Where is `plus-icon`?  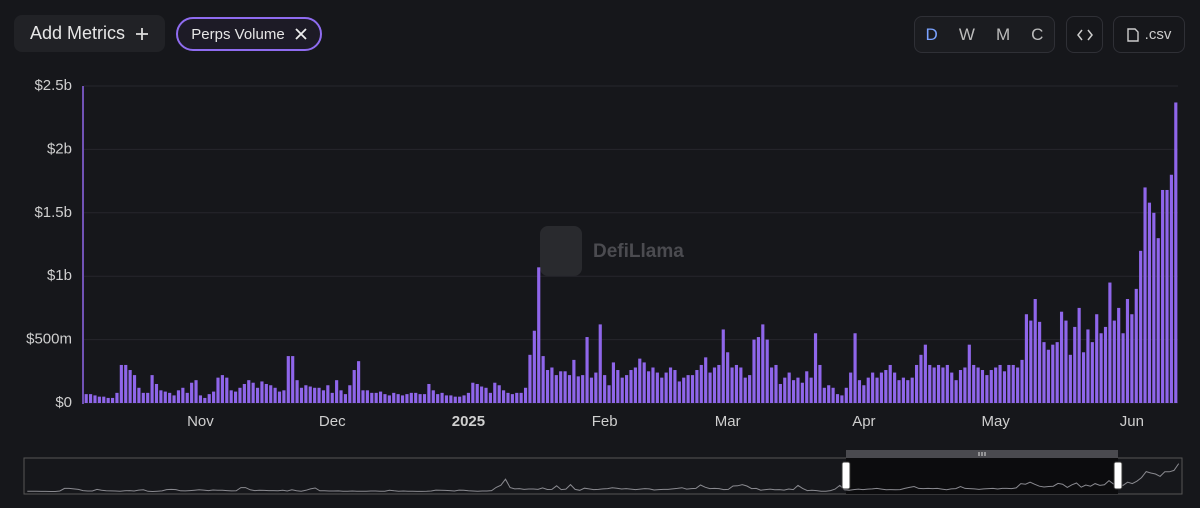
plus-icon is located at coordinates (142, 33).